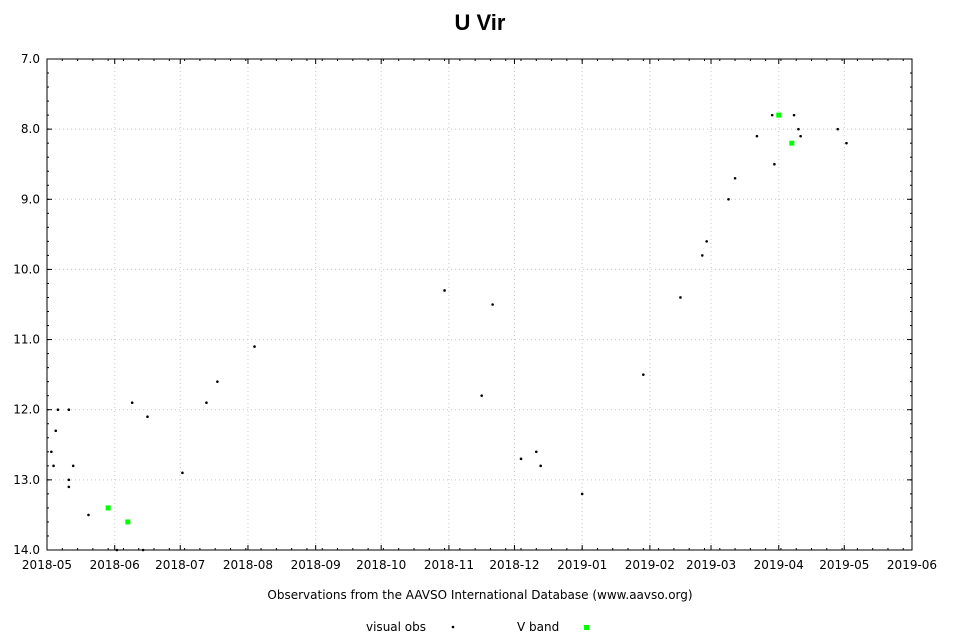  I want to click on x-tick-label: 2018-12, so click(514, 565).